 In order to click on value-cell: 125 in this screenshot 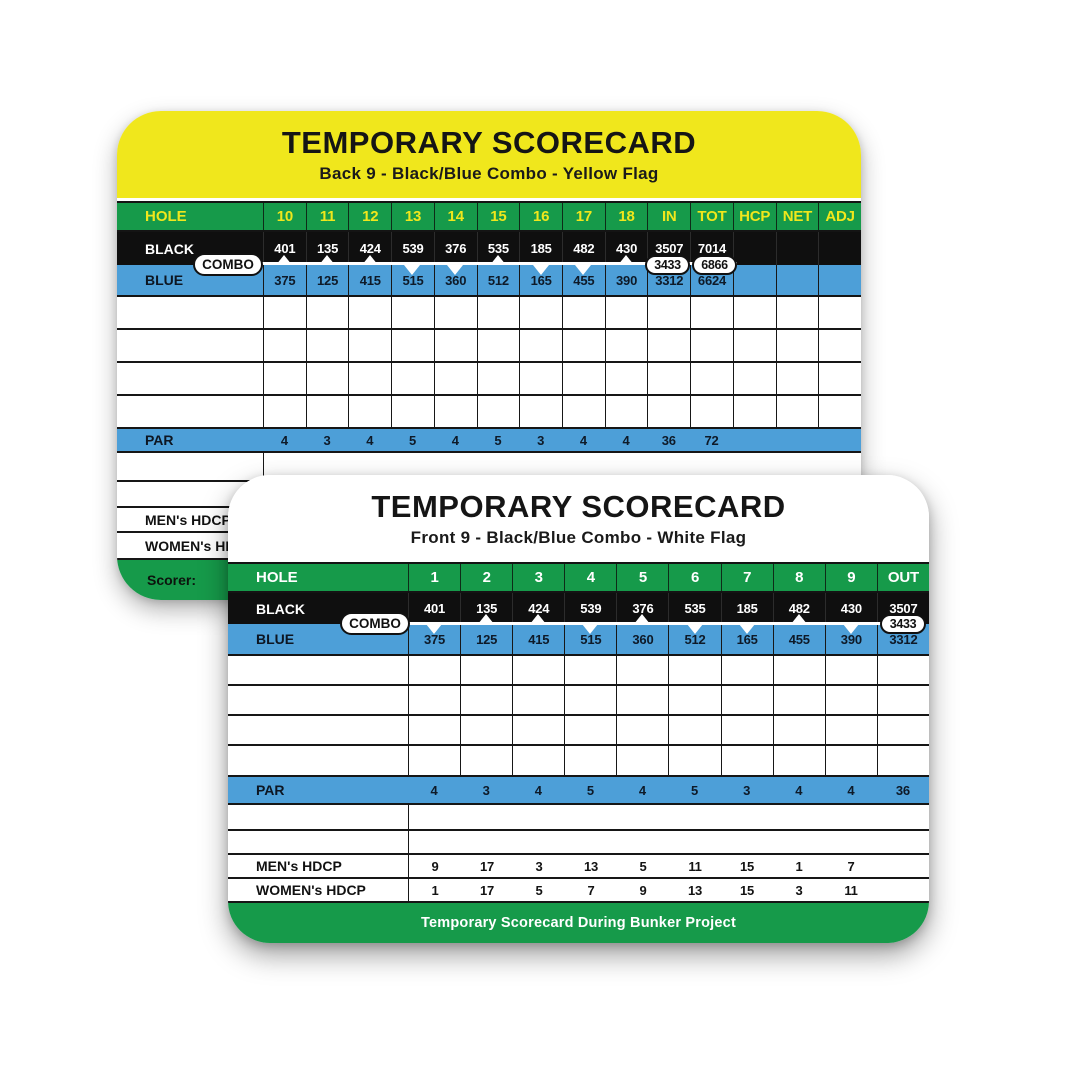, I will do `click(327, 280)`.